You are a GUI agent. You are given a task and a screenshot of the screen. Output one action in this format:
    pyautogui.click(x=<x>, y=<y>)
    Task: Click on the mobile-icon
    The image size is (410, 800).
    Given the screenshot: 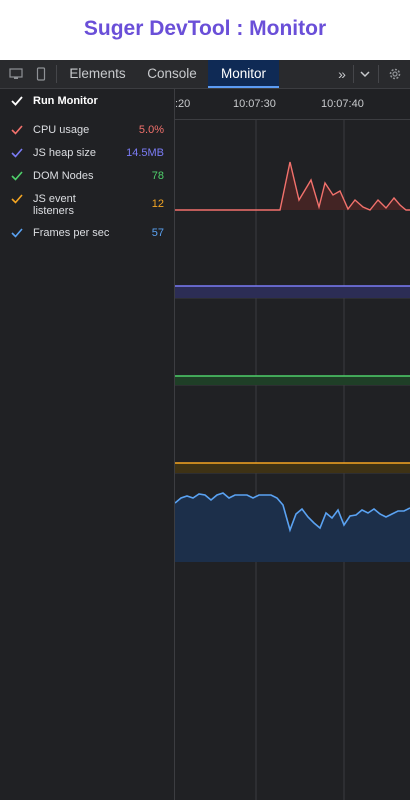 What is the action you would take?
    pyautogui.click(x=41, y=74)
    